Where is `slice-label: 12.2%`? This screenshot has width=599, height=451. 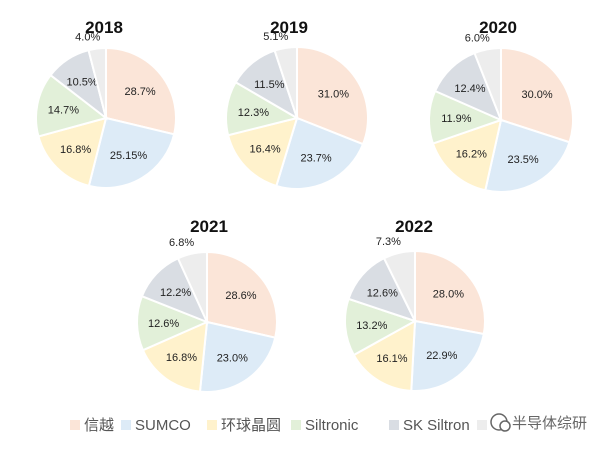 slice-label: 12.2% is located at coordinates (175, 293).